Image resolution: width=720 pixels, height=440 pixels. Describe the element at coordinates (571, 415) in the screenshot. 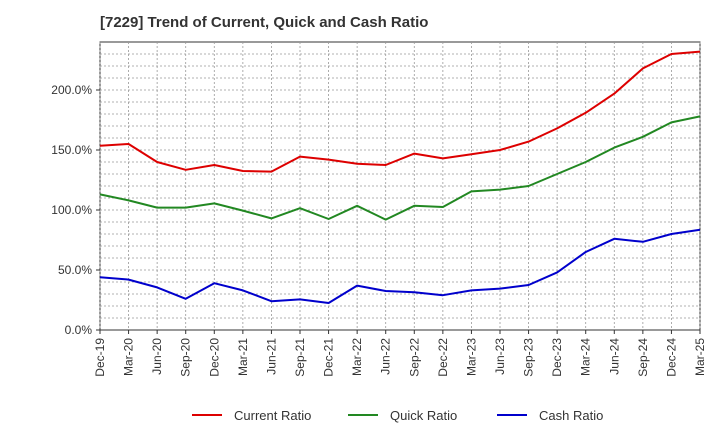

I see `legend-label: Cash Ratio` at that location.